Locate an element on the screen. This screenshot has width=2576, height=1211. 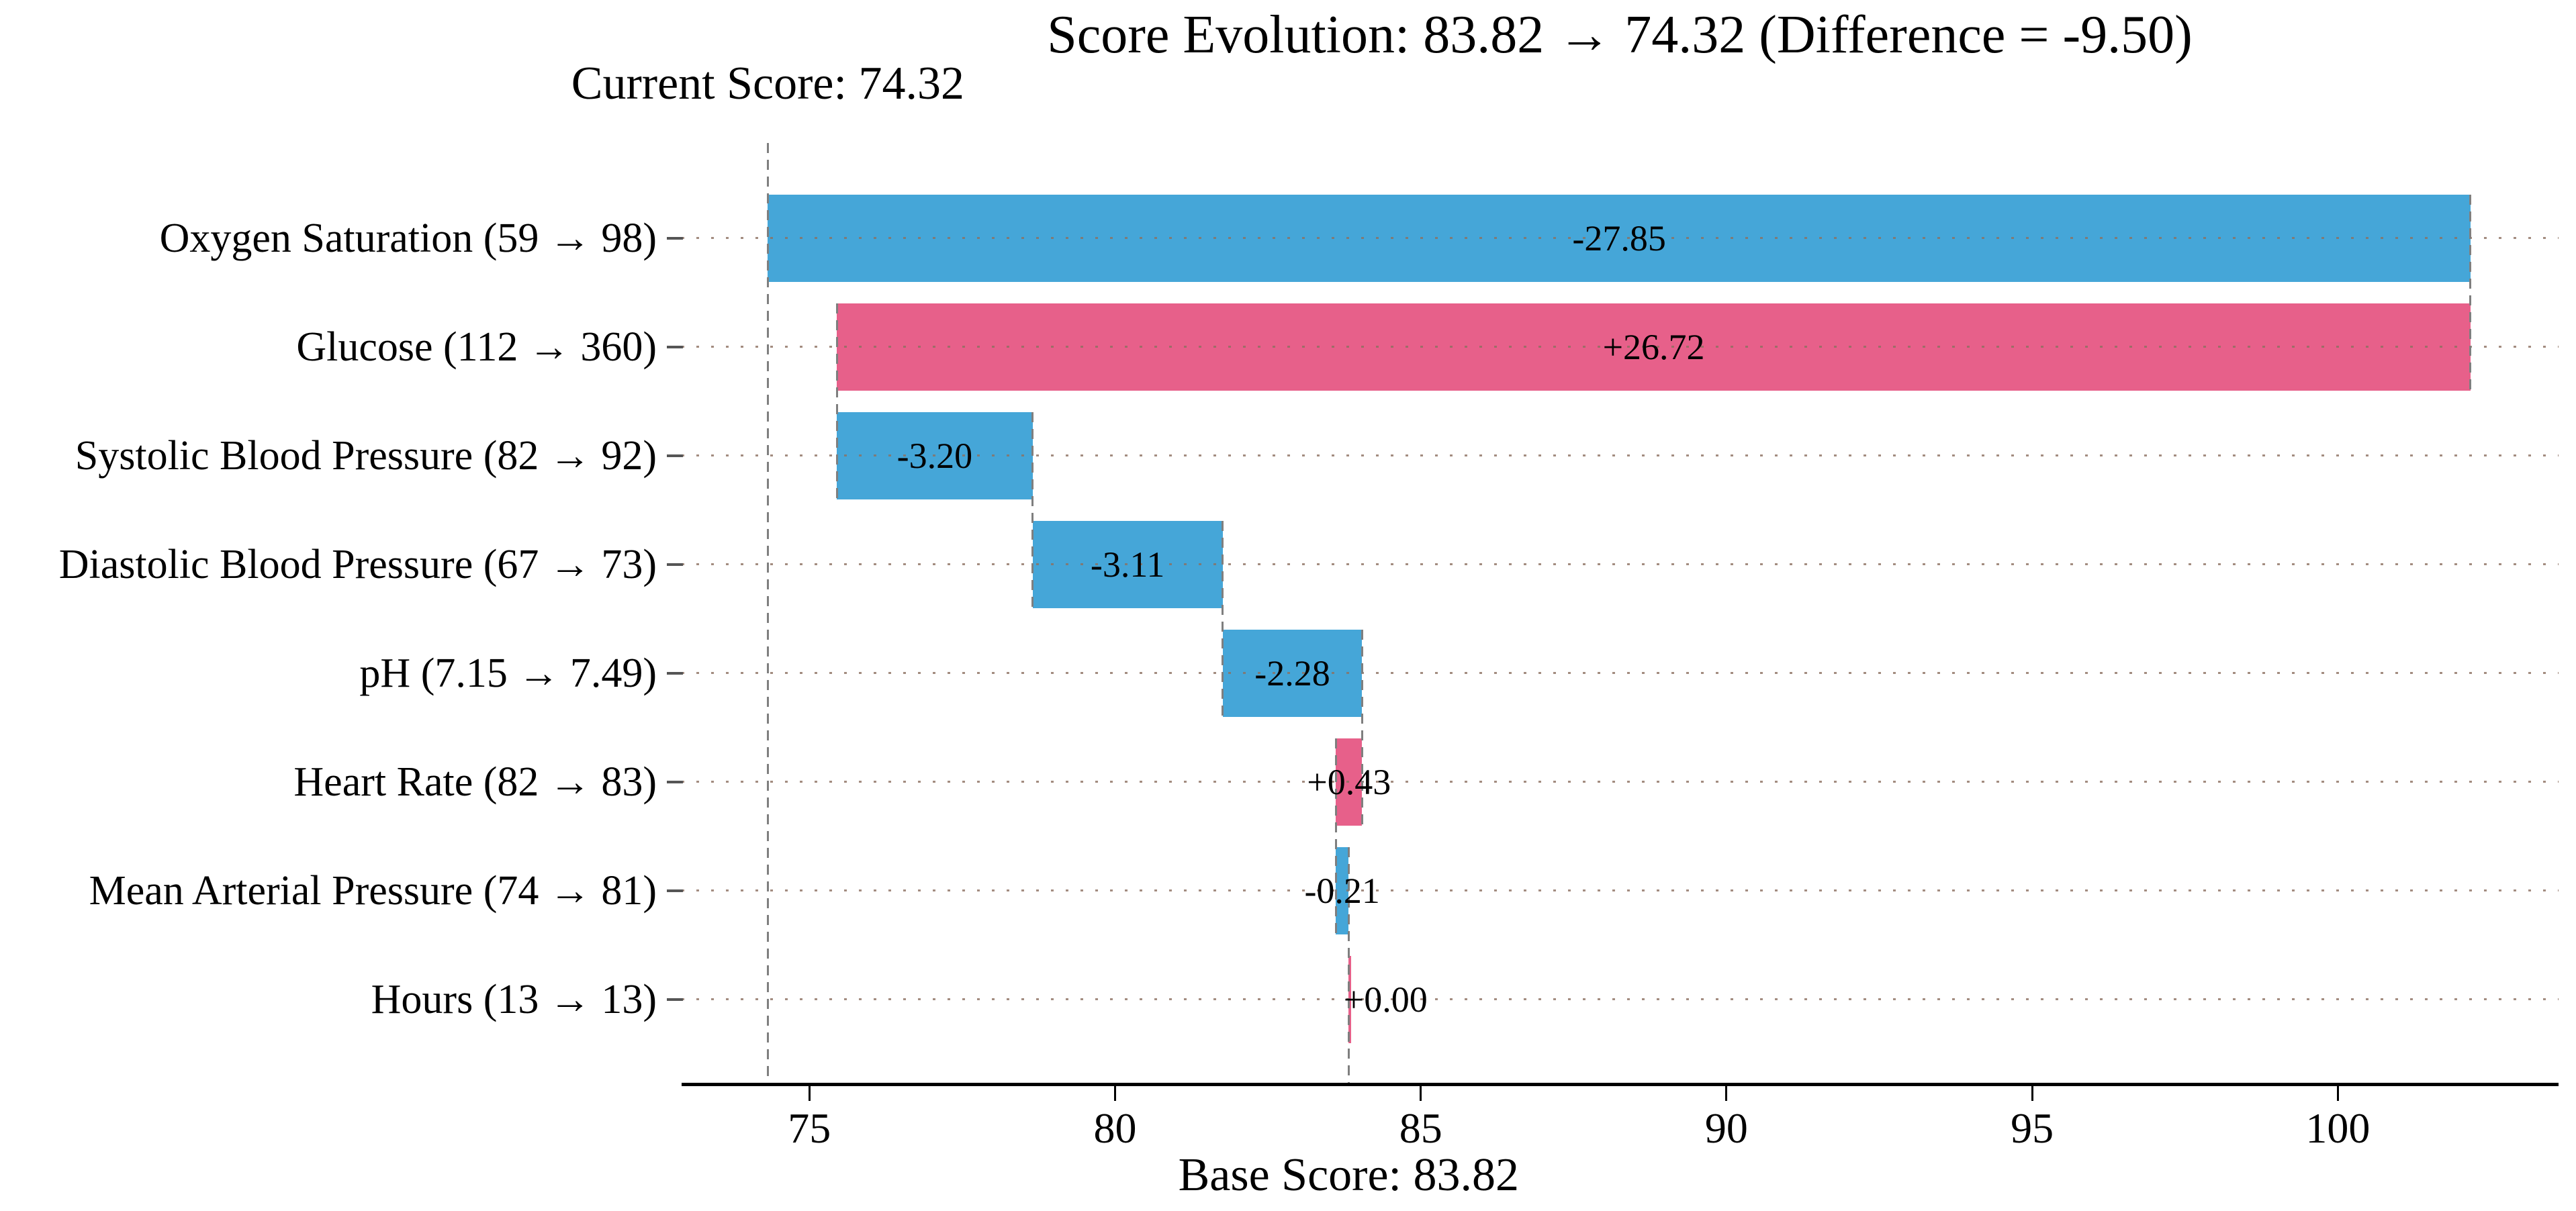
x-tick-label: 90 is located at coordinates (1726, 1128).